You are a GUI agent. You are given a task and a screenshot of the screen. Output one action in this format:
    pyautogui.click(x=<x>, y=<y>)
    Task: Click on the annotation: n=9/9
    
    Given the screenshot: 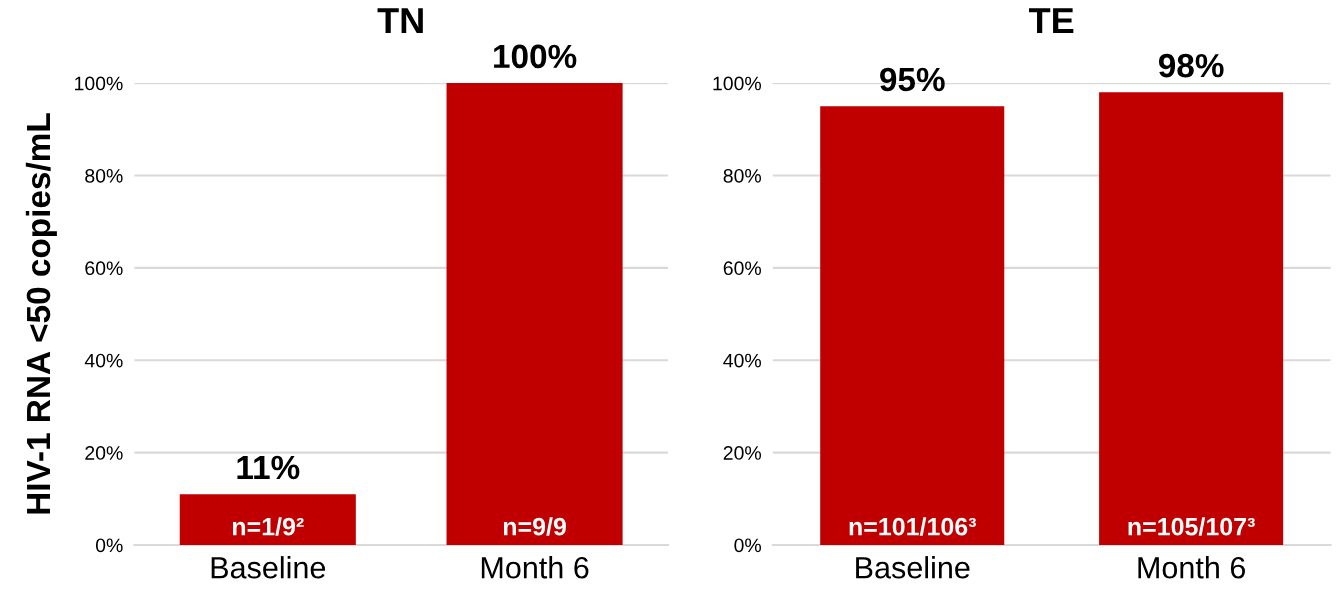 What is the action you would take?
    pyautogui.click(x=534, y=526)
    